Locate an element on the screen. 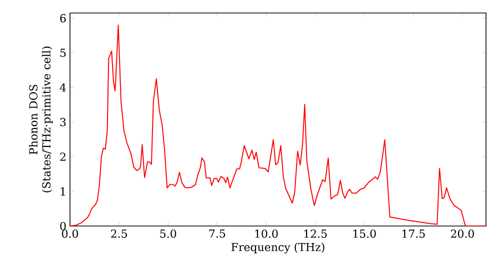  x-tick-label: 10.0 is located at coordinates (266, 234).